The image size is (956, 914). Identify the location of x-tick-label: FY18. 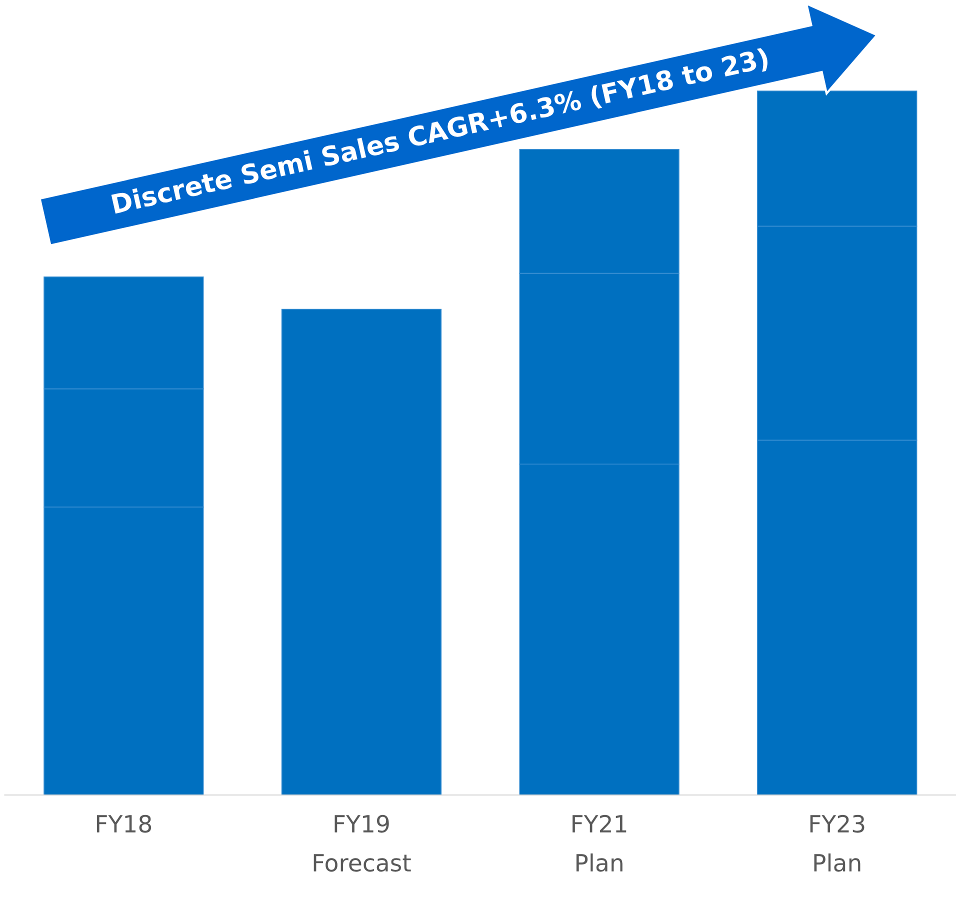
(124, 823).